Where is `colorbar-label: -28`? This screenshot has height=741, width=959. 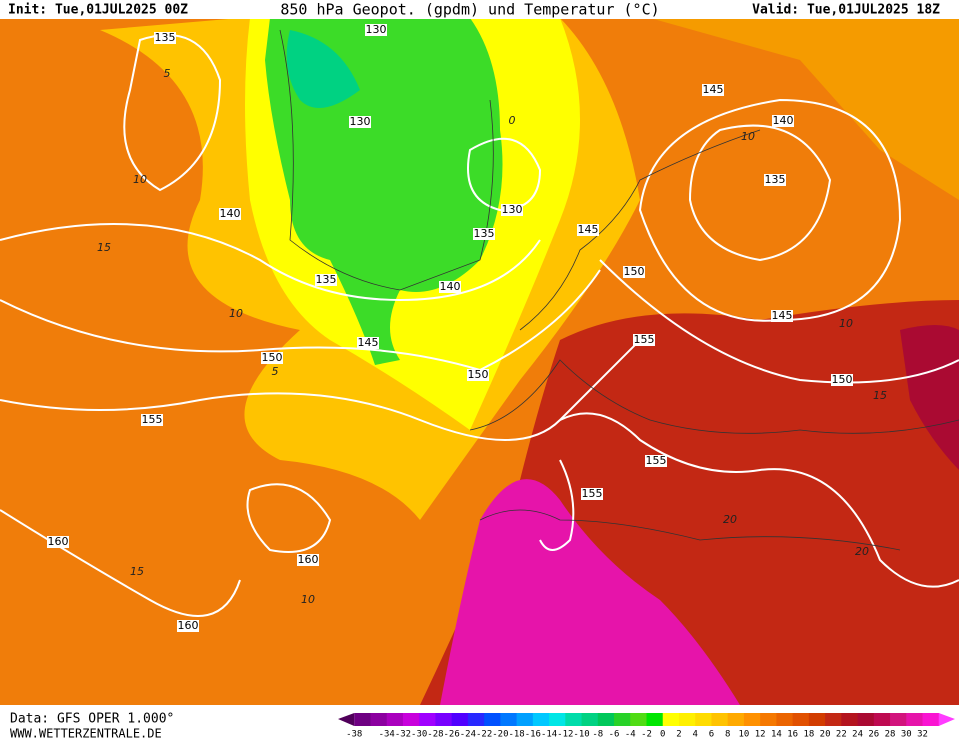
colorbar-label: -28 is located at coordinates (435, 735).